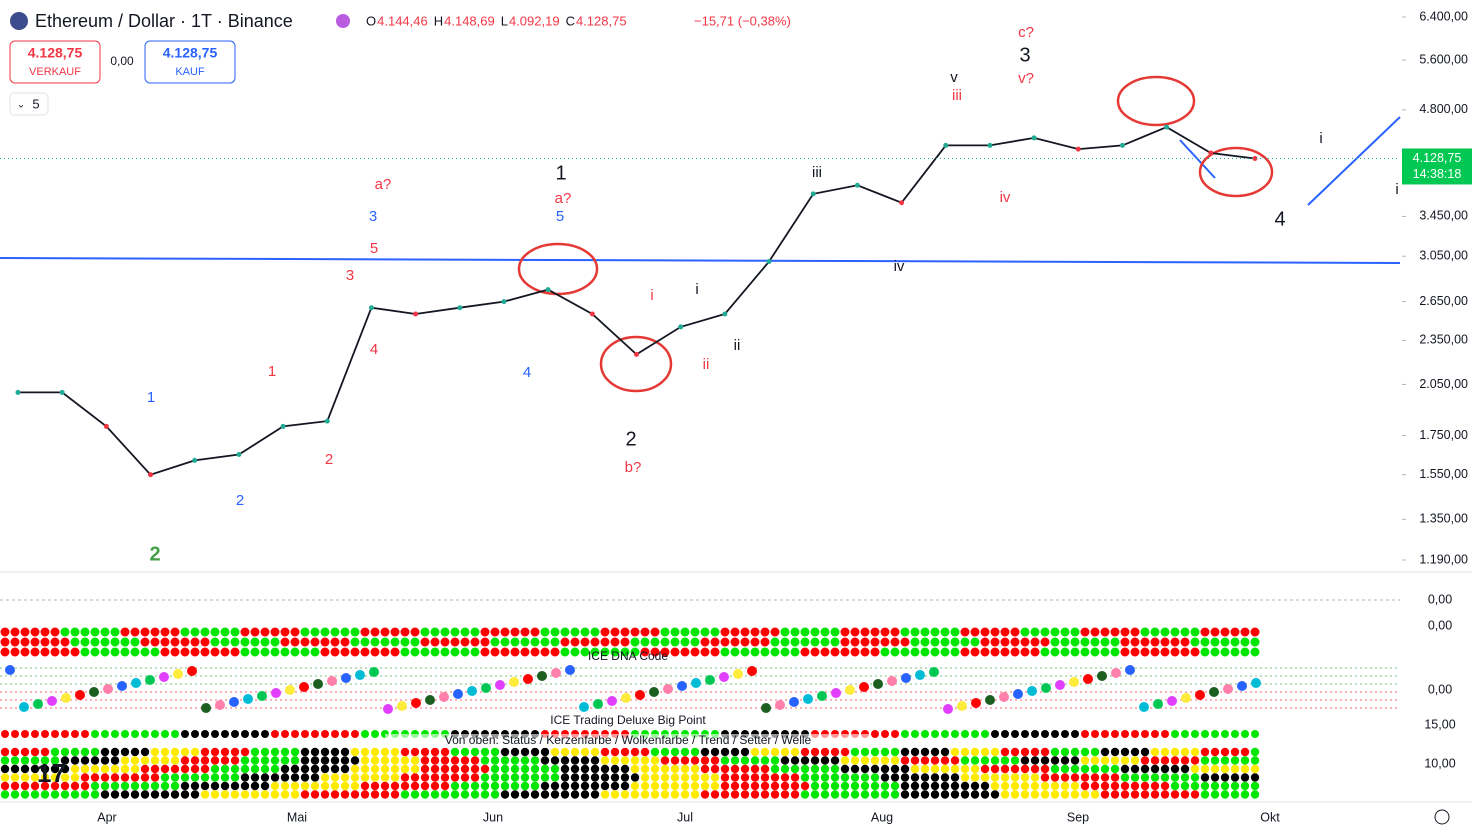 The width and height of the screenshot is (1472, 832). What do you see at coordinates (560, 216) in the screenshot?
I see `wave-label: 5` at bounding box center [560, 216].